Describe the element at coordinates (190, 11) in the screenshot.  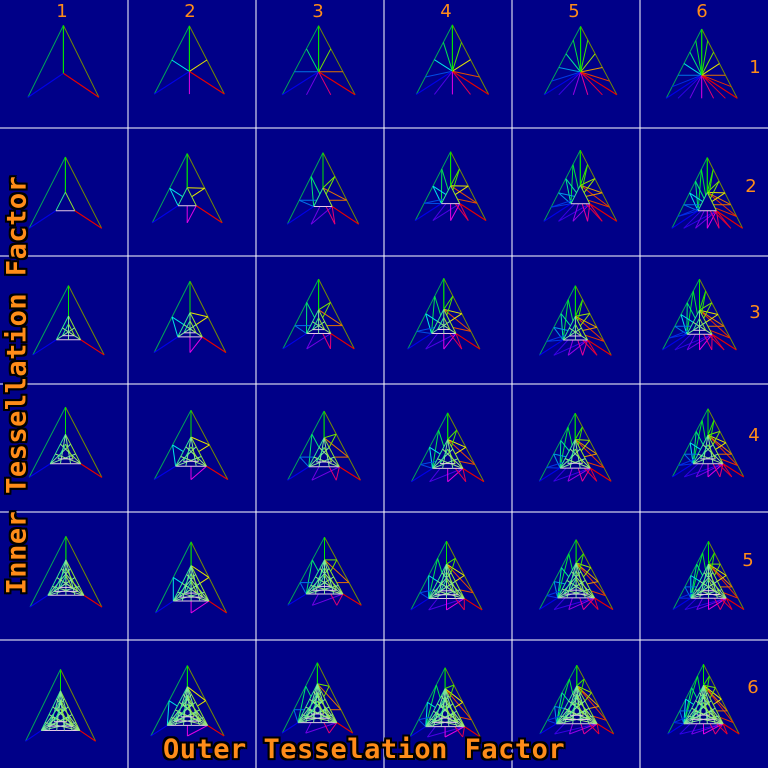
I see `outer-factor-label: 2` at that location.